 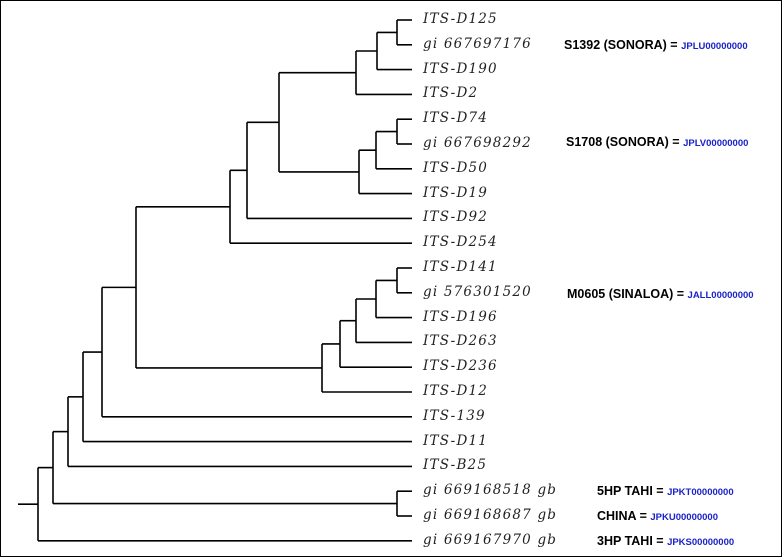 I want to click on leaf-label: ITS-D254, so click(x=460, y=242).